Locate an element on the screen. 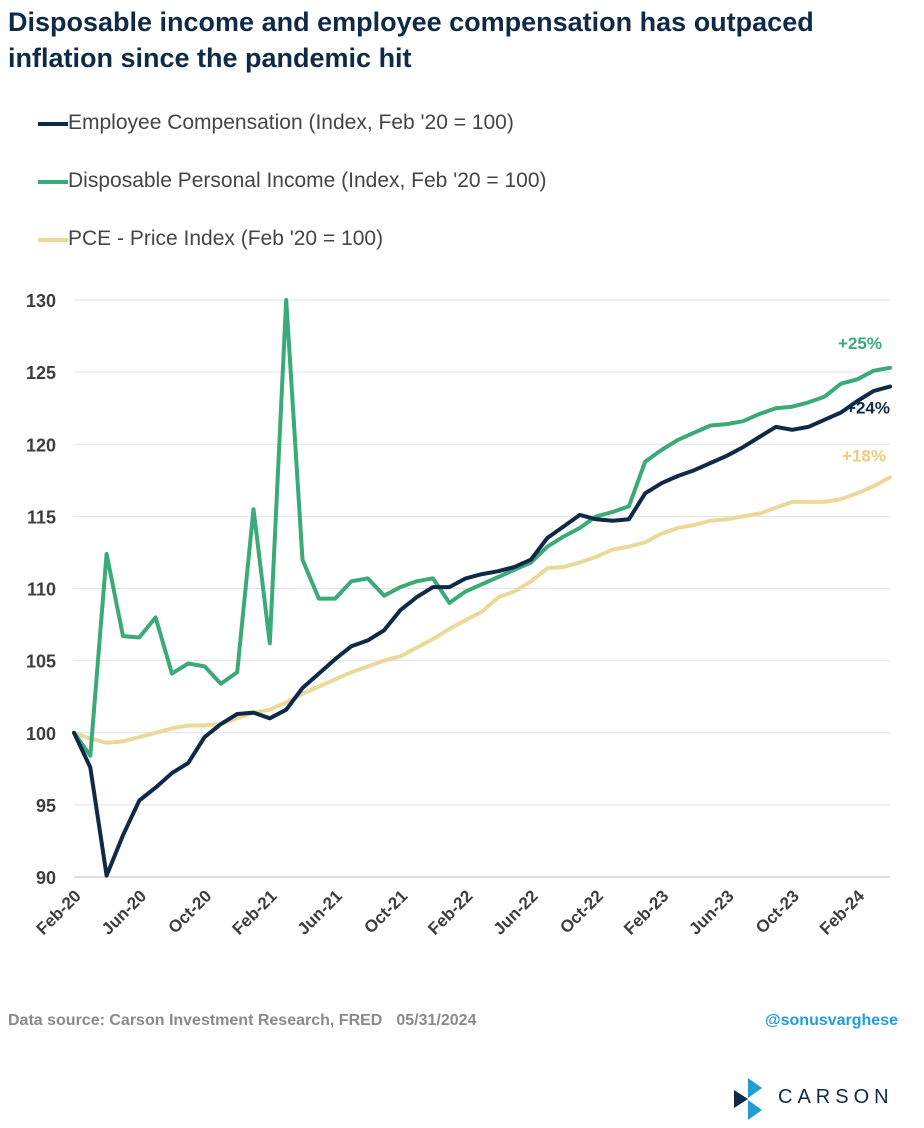 The image size is (924, 1128). x-tick-label: Oct-21 is located at coordinates (385, 911).